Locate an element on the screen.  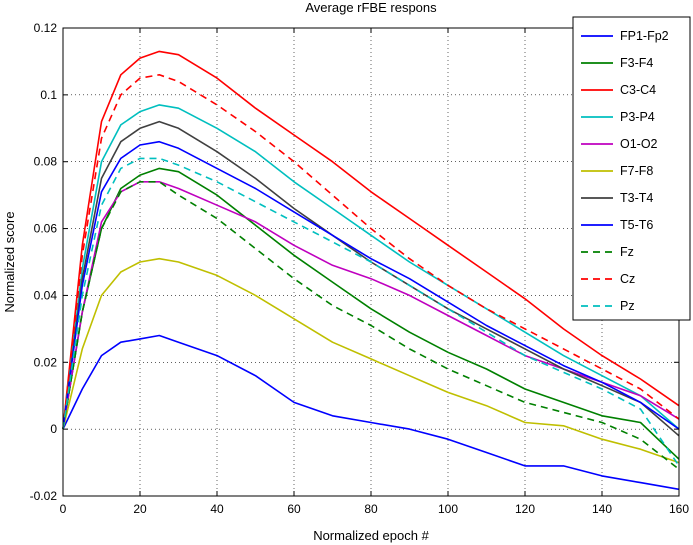
x-tick-label: 100 is located at coordinates (448, 509).